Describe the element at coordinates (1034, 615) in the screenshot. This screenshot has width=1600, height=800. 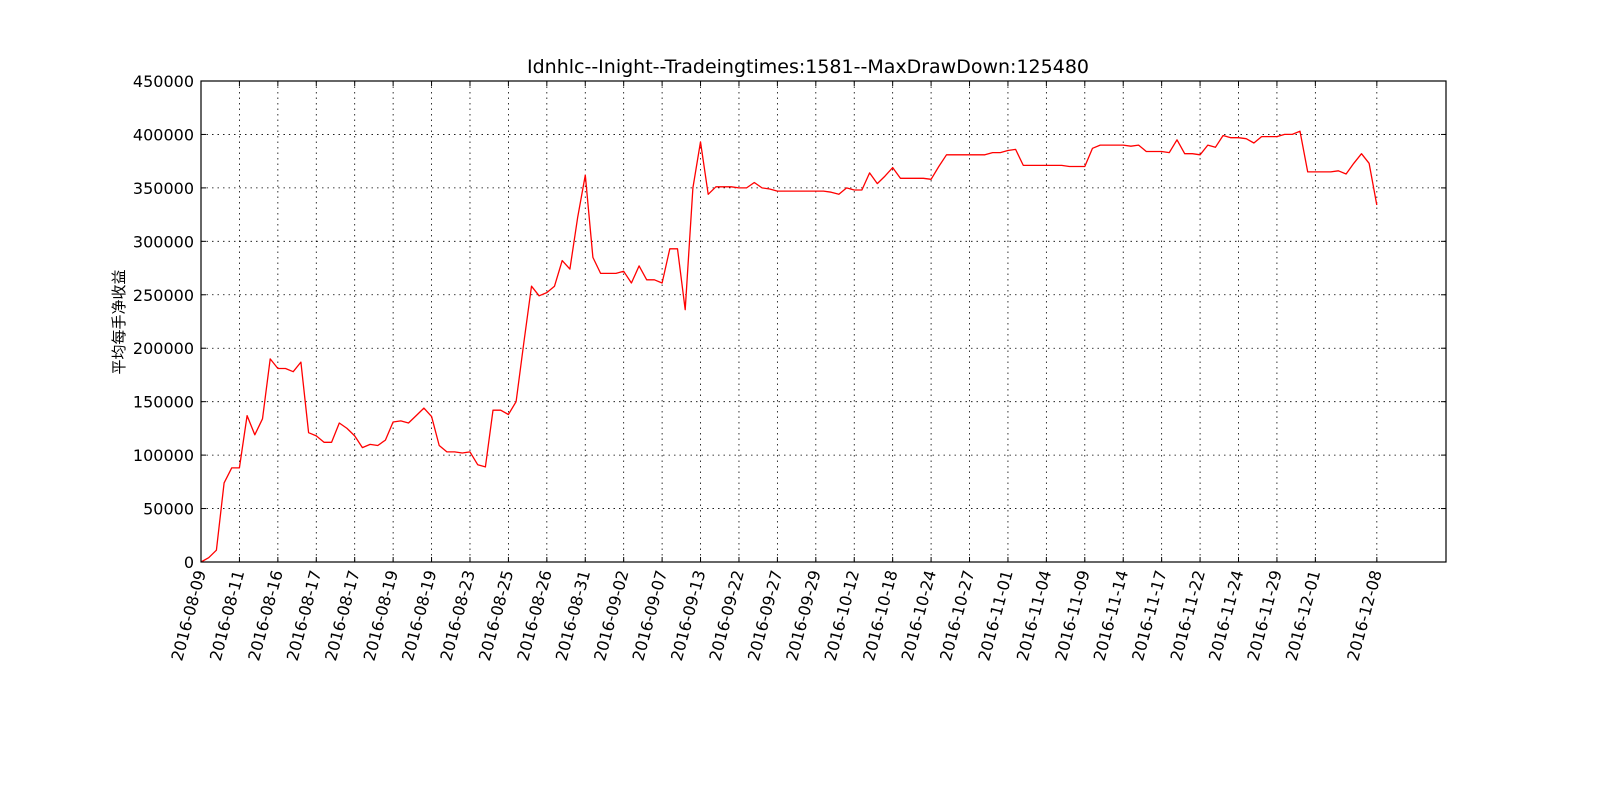
I see `x-tick-label: 2016-11-04` at that location.